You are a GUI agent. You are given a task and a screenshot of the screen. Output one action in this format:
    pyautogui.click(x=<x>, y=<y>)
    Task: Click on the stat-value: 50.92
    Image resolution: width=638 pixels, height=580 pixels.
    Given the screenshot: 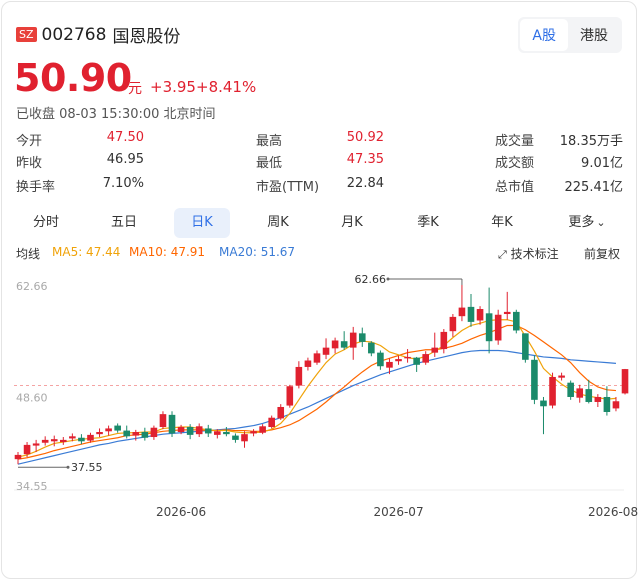 What is the action you would take?
    pyautogui.click(x=365, y=137)
    